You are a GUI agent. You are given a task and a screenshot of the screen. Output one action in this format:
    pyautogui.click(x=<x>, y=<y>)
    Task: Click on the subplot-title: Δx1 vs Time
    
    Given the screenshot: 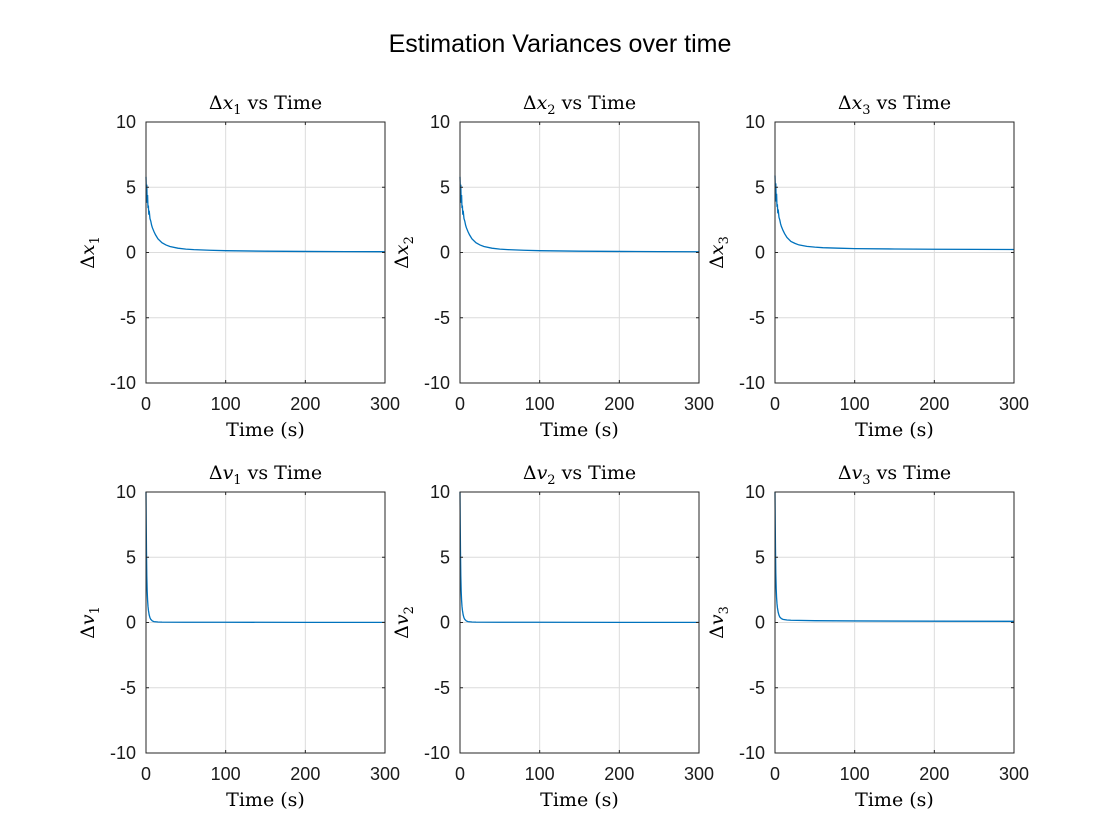 What is the action you would take?
    pyautogui.click(x=265, y=105)
    